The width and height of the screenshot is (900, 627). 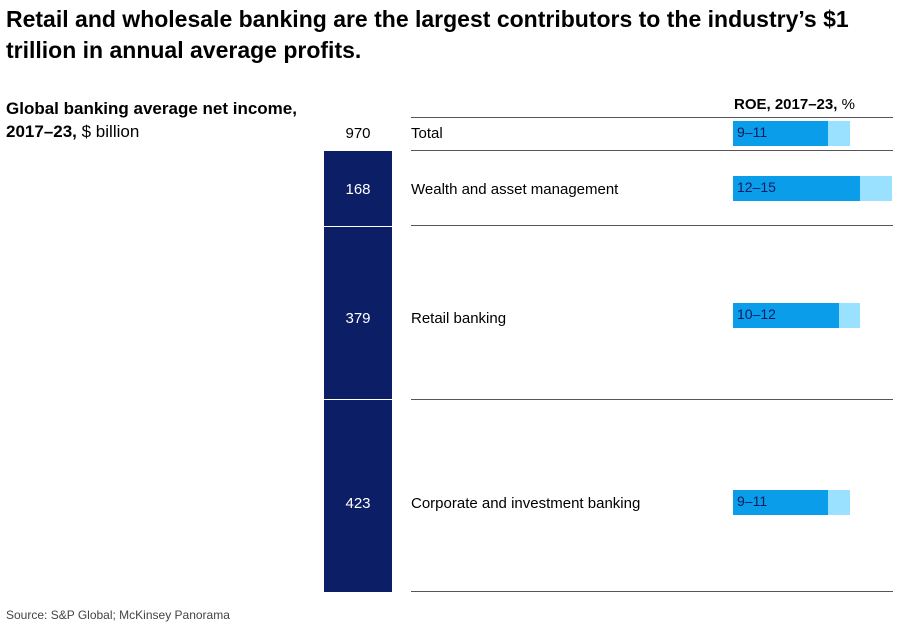 What do you see at coordinates (756, 314) in the screenshot?
I see `roe-label-retail: 10–12` at bounding box center [756, 314].